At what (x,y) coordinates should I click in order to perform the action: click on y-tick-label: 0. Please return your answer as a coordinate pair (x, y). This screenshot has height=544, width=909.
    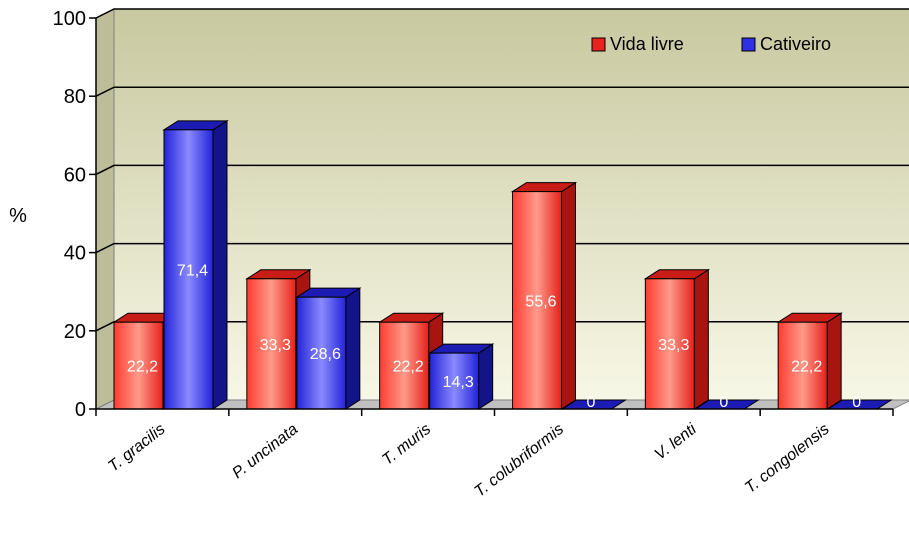
    Looking at the image, I should click on (80, 410).